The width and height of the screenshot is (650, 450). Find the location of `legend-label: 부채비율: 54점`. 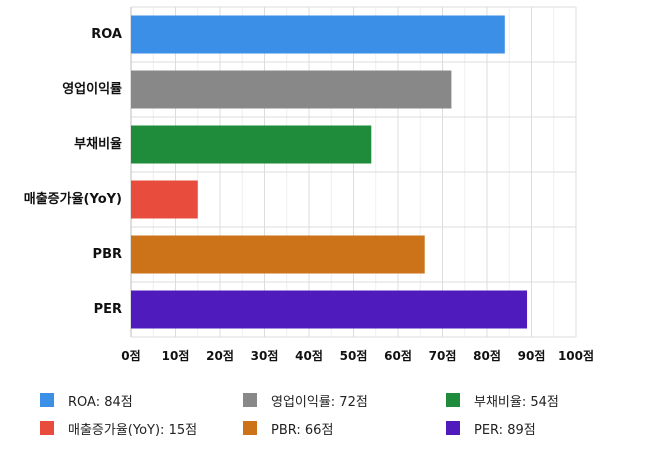

legend-label: 부채비율: 54점 is located at coordinates (516, 402).